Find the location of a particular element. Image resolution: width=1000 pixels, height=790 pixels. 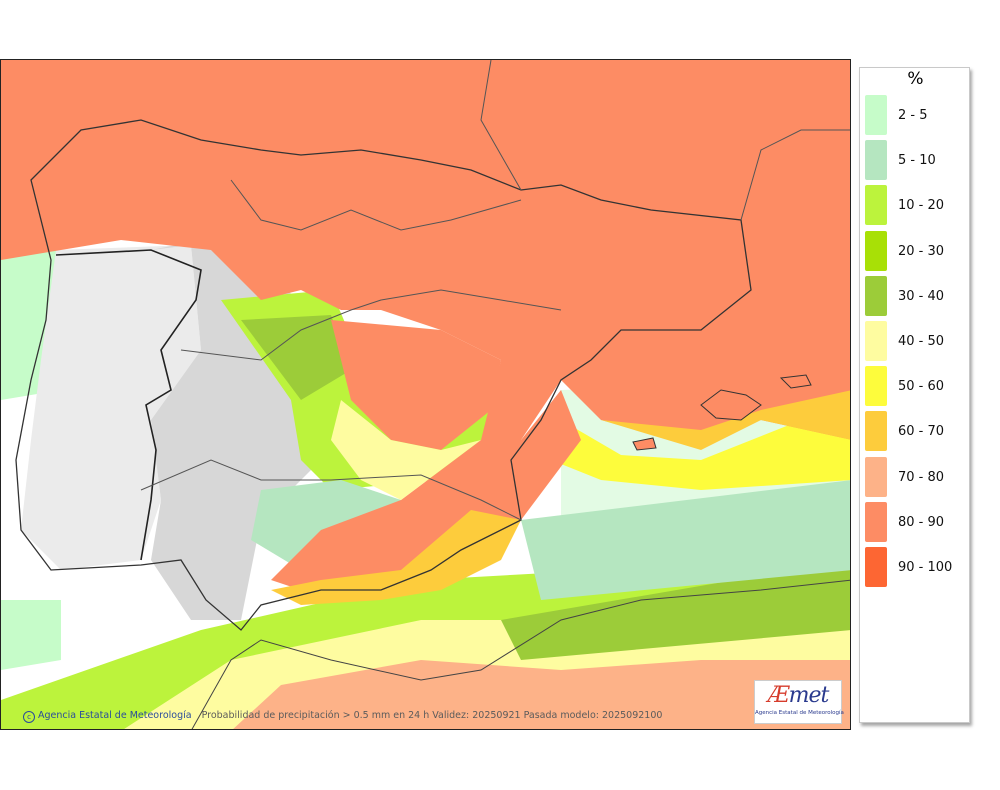

legend-item: 2 - 5 is located at coordinates (917, 116).